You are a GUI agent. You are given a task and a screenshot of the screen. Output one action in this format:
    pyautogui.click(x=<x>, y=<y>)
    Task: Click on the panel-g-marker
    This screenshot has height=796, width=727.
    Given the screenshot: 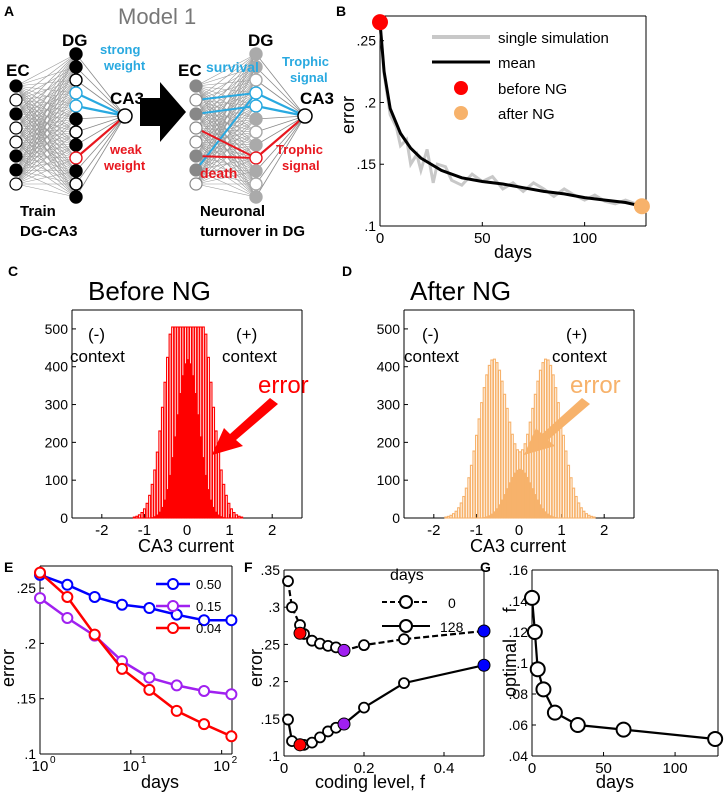 What is the action you would take?
    pyautogui.click(x=532, y=597)
    